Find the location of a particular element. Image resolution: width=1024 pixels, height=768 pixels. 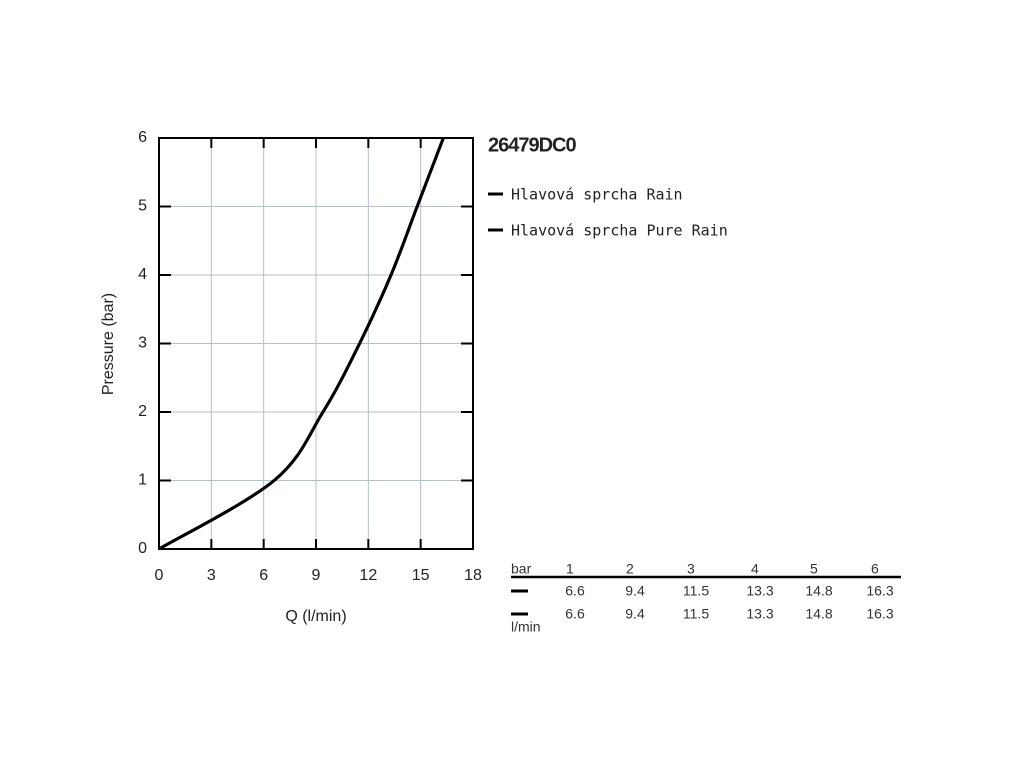

y-tick-label: 6 is located at coordinates (142, 137).